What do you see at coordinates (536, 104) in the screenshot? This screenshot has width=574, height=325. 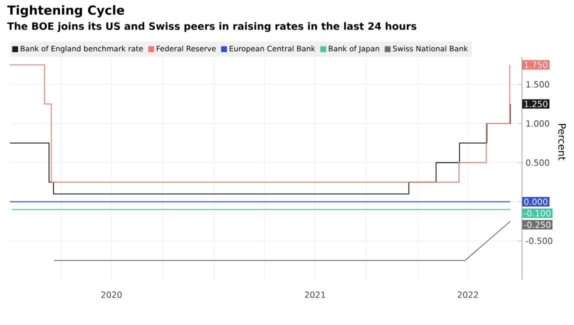 I see `data-label: 1.250` at bounding box center [536, 104].